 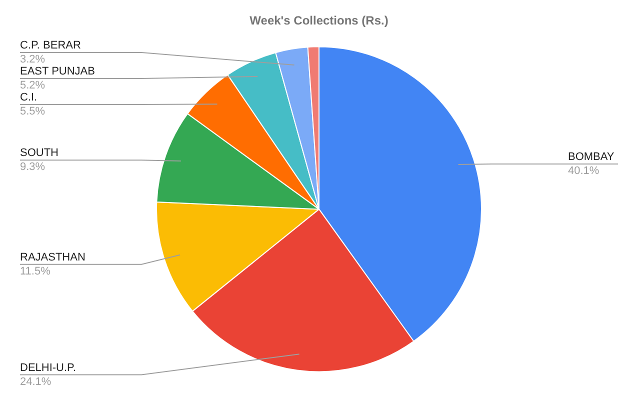 What do you see at coordinates (29, 98) in the screenshot?
I see `slice-label: C.I.` at bounding box center [29, 98].